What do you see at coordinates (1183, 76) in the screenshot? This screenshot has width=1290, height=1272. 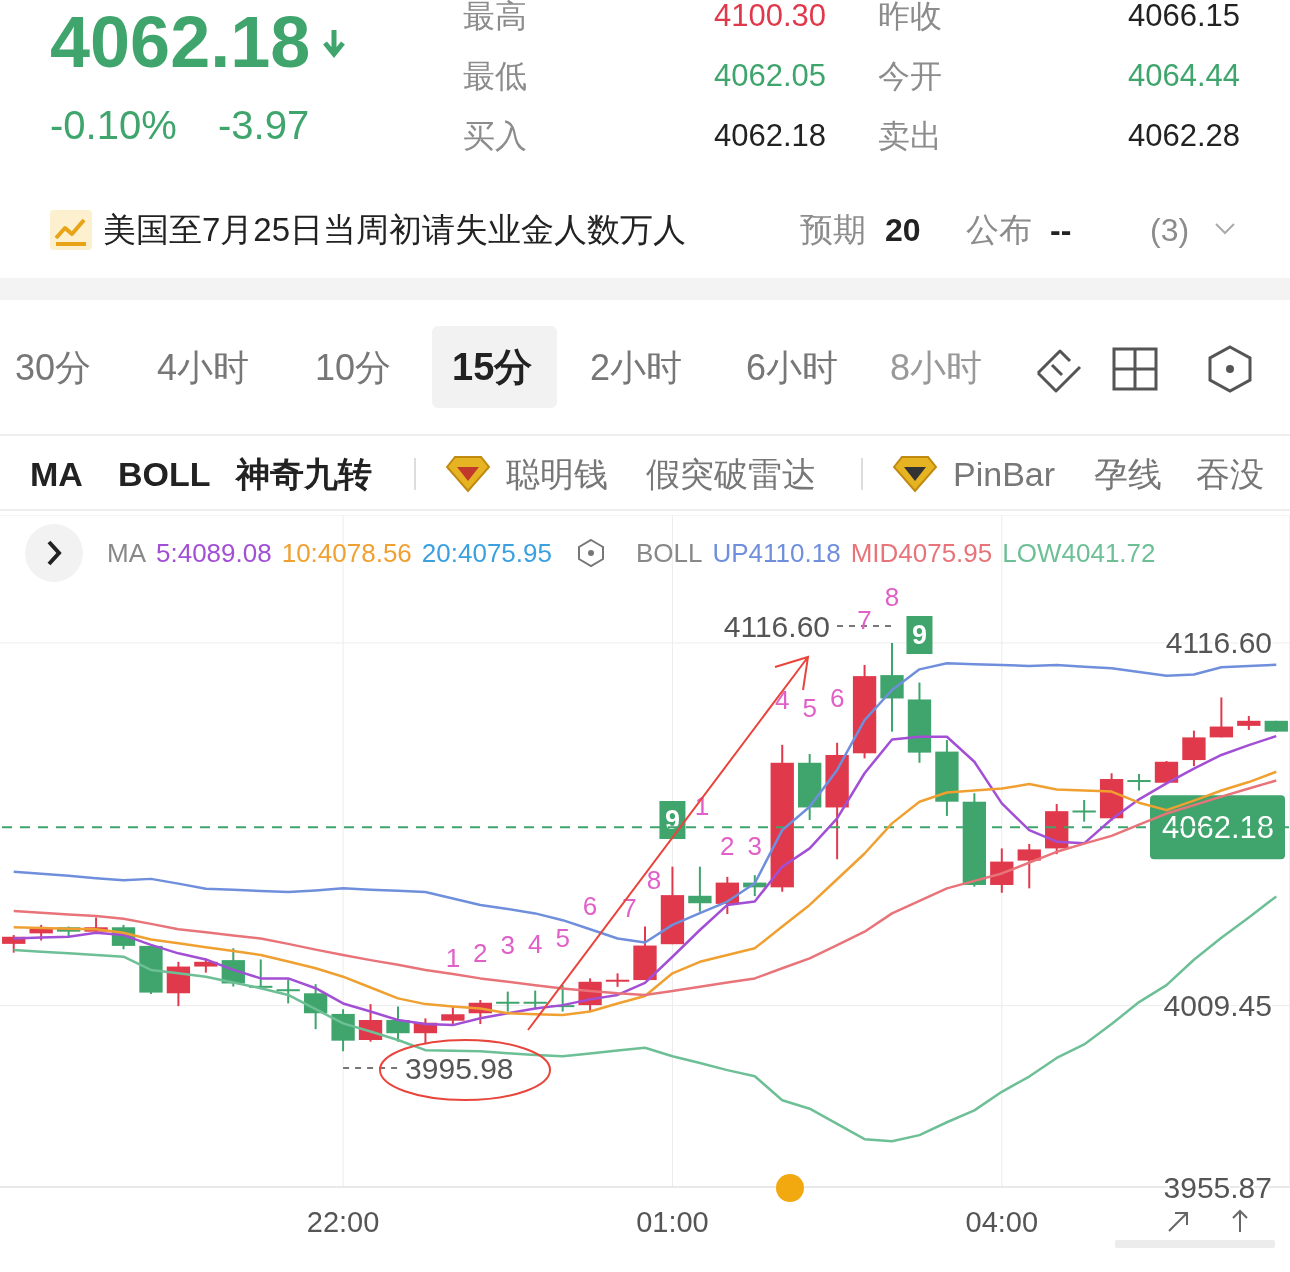 I see `text: 4064.44` at bounding box center [1183, 76].